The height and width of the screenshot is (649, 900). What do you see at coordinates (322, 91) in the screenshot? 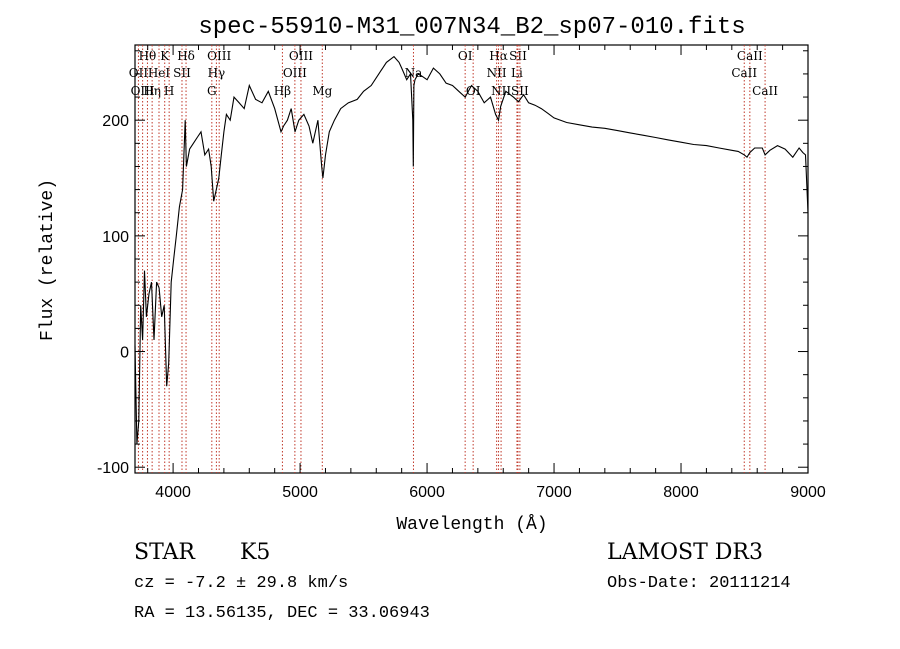
I see `line-label-15: Mg` at bounding box center [322, 91].